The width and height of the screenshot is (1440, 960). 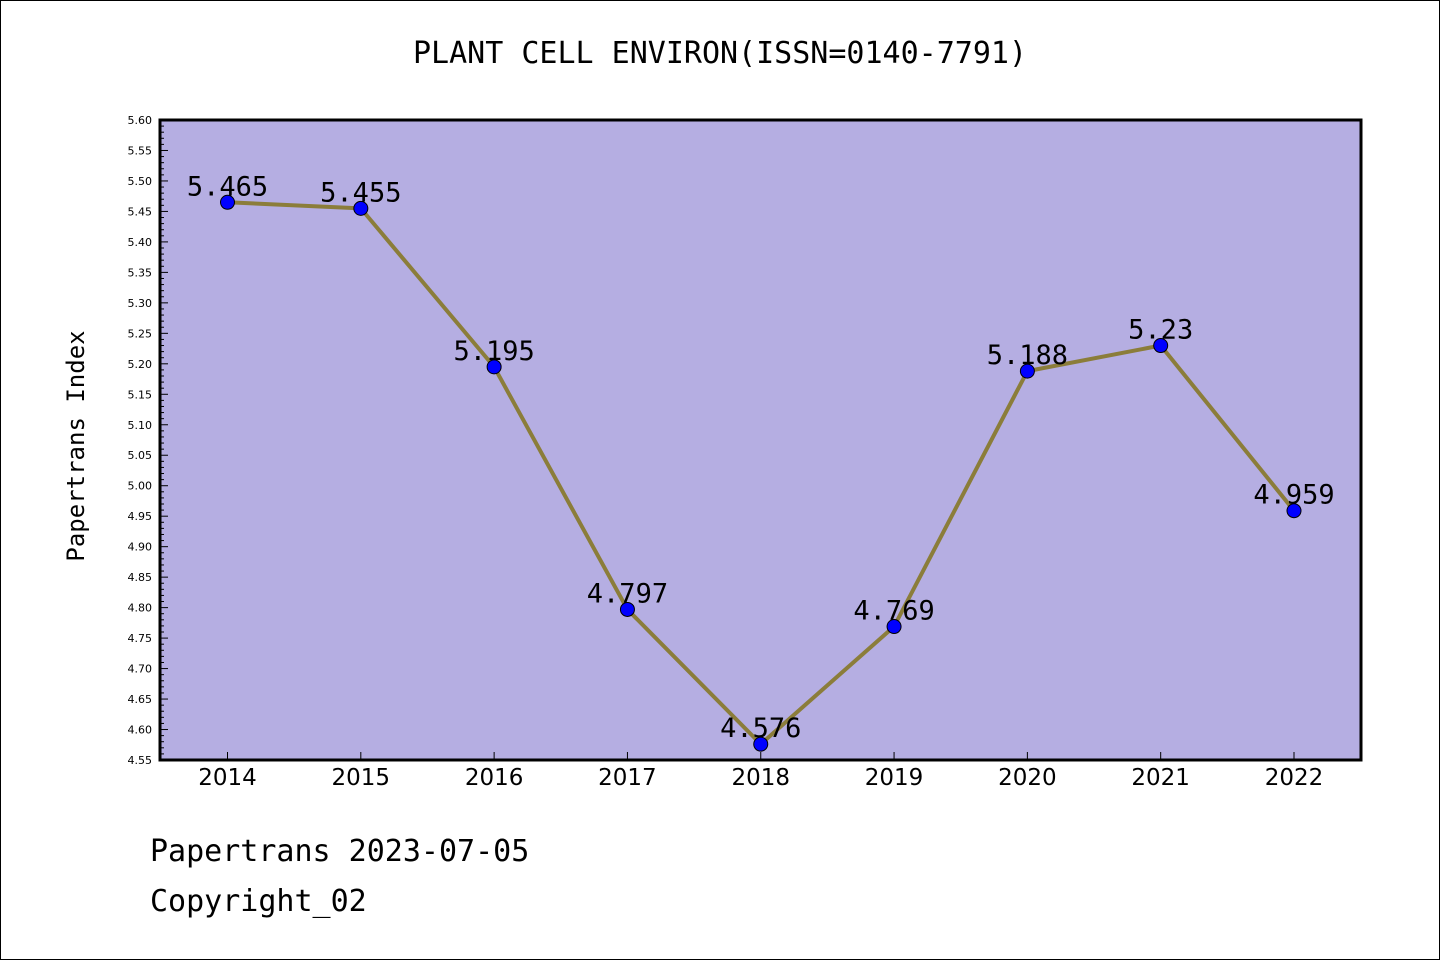 What do you see at coordinates (227, 186) in the screenshot?
I see `data-point-label: 5.465` at bounding box center [227, 186].